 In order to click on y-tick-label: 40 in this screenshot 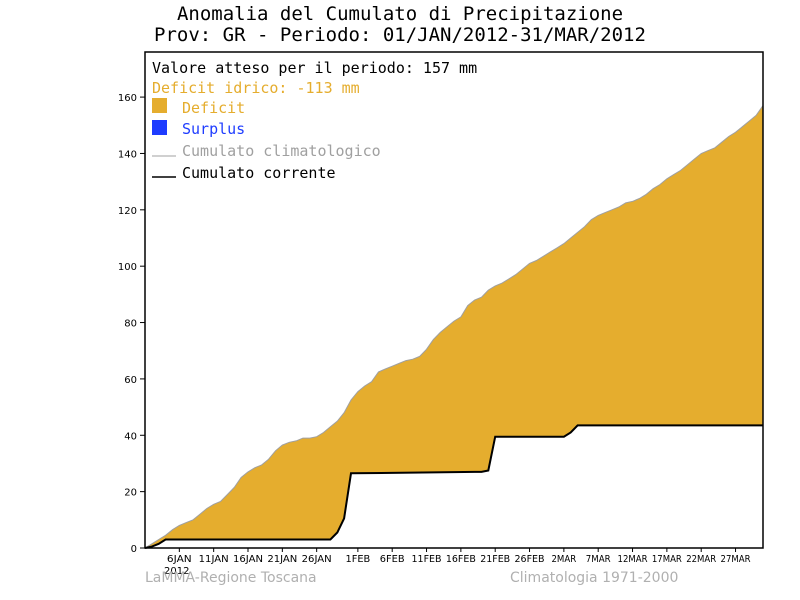, I will do `click(130, 436)`.